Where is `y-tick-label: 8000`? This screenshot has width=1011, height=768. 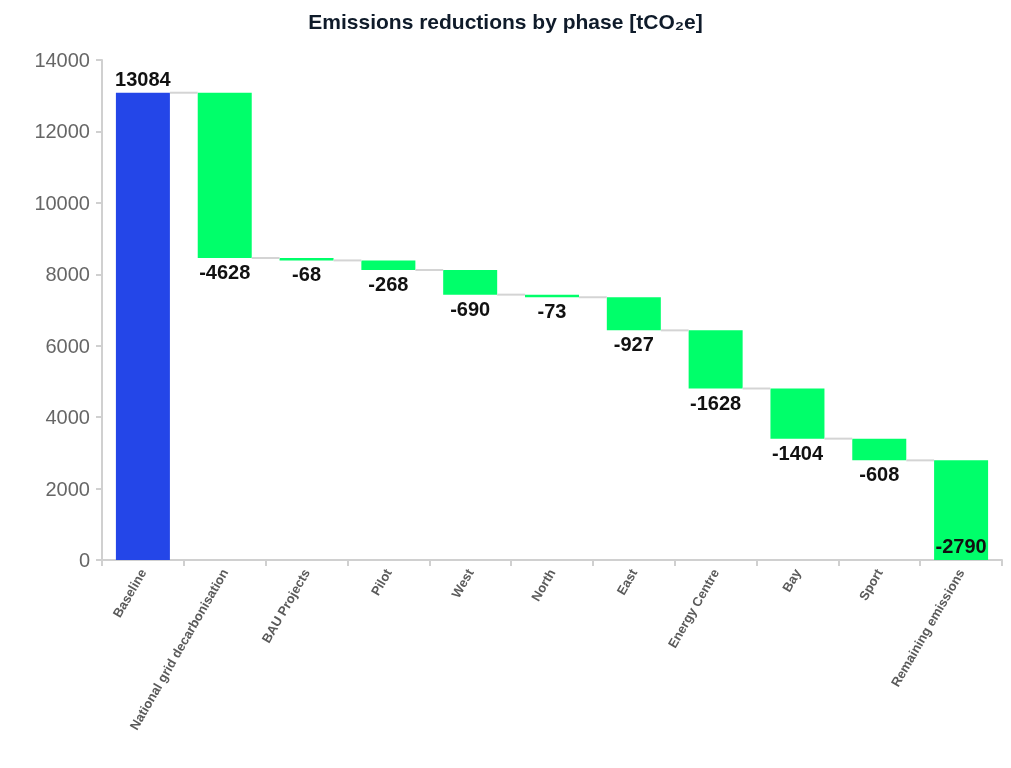 y-tick-label: 8000 is located at coordinates (67, 274).